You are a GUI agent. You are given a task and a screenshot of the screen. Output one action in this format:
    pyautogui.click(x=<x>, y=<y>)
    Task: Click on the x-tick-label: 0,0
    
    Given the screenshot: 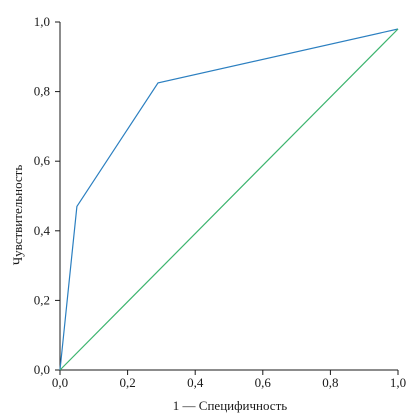 What is the action you would take?
    pyautogui.click(x=60, y=382)
    